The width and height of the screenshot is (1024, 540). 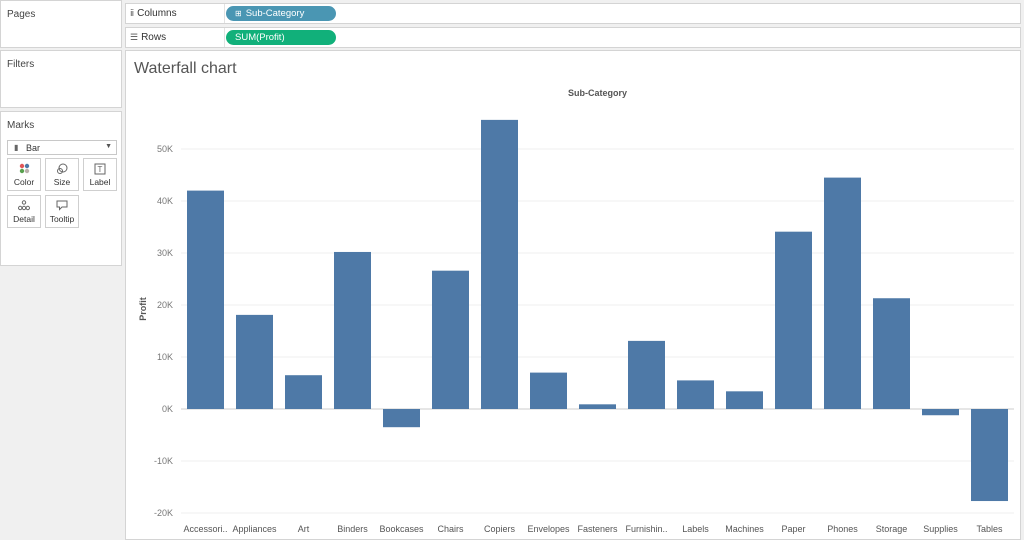 What do you see at coordinates (61, 79) in the screenshot?
I see `filters-card: Filters` at bounding box center [61, 79].